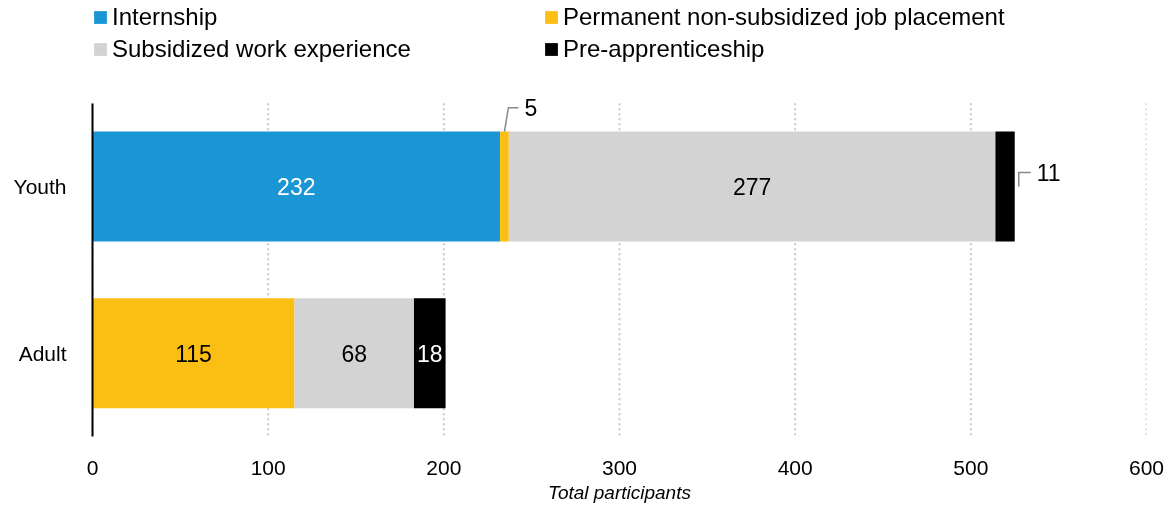  Describe the element at coordinates (1048, 173) in the screenshot. I see `data-label: 11` at that location.